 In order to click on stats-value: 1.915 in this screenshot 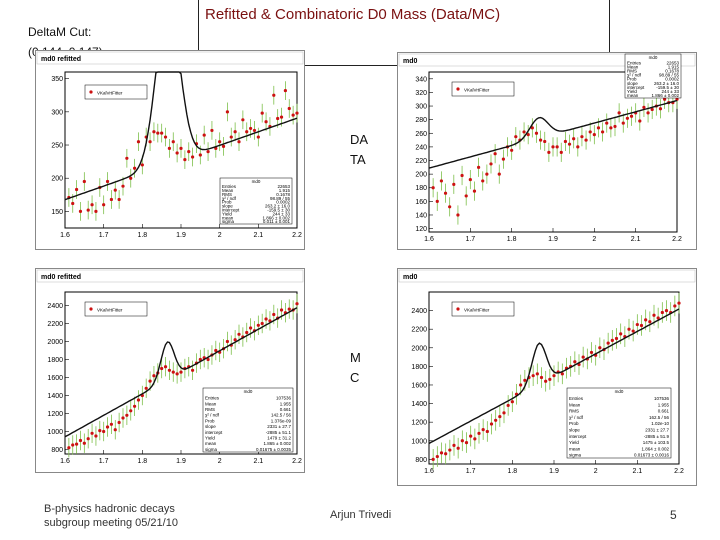, I will do `click(674, 66)`.